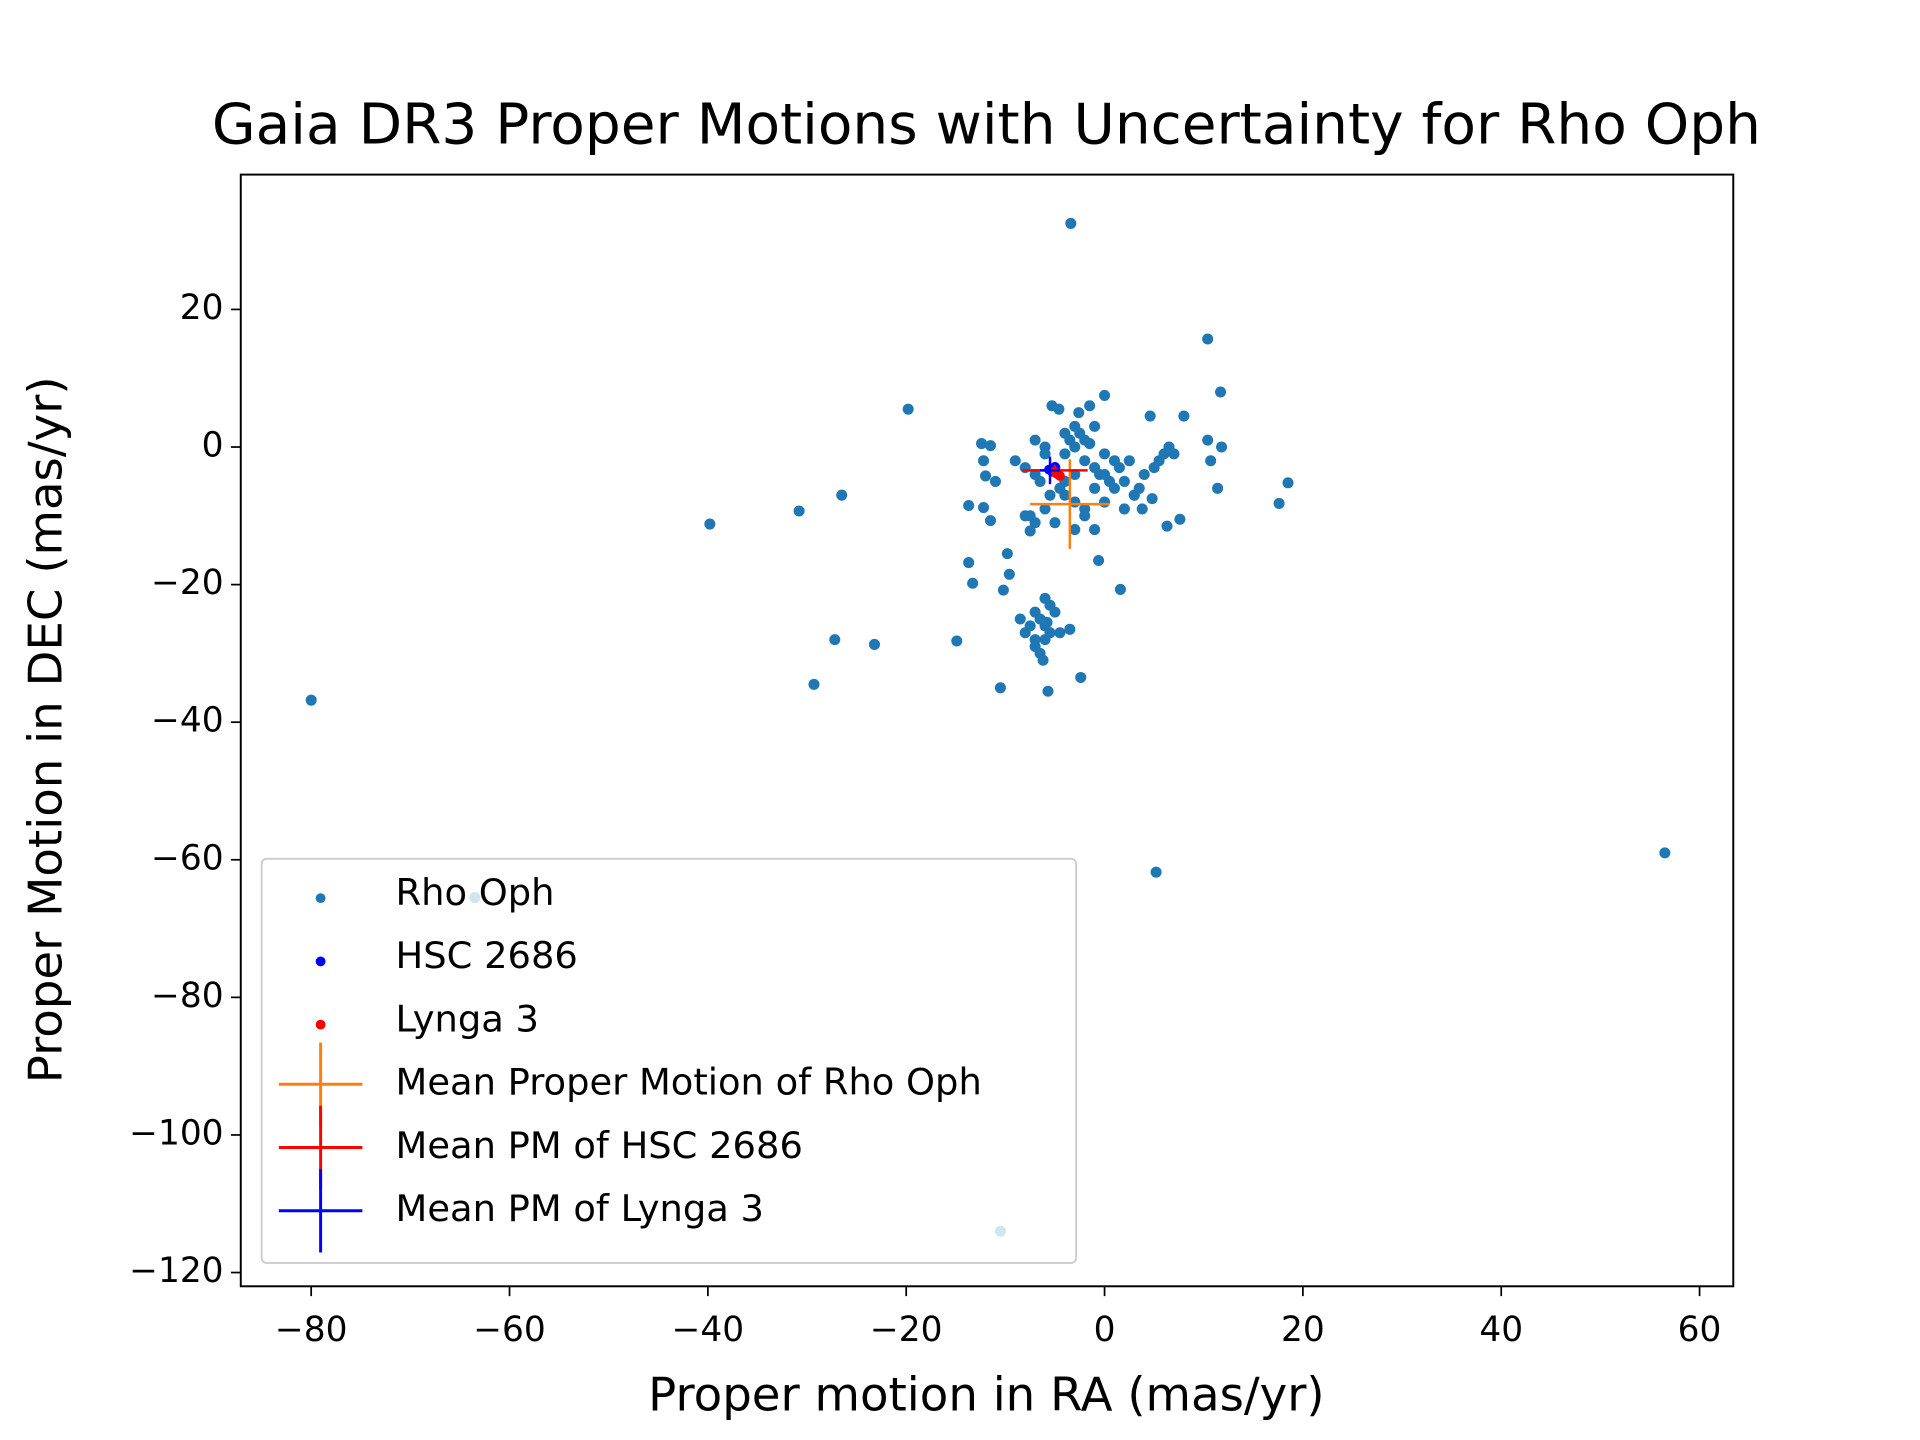  Describe the element at coordinates (467, 1018) in the screenshot. I see `legend-label: Lynga 3` at that location.